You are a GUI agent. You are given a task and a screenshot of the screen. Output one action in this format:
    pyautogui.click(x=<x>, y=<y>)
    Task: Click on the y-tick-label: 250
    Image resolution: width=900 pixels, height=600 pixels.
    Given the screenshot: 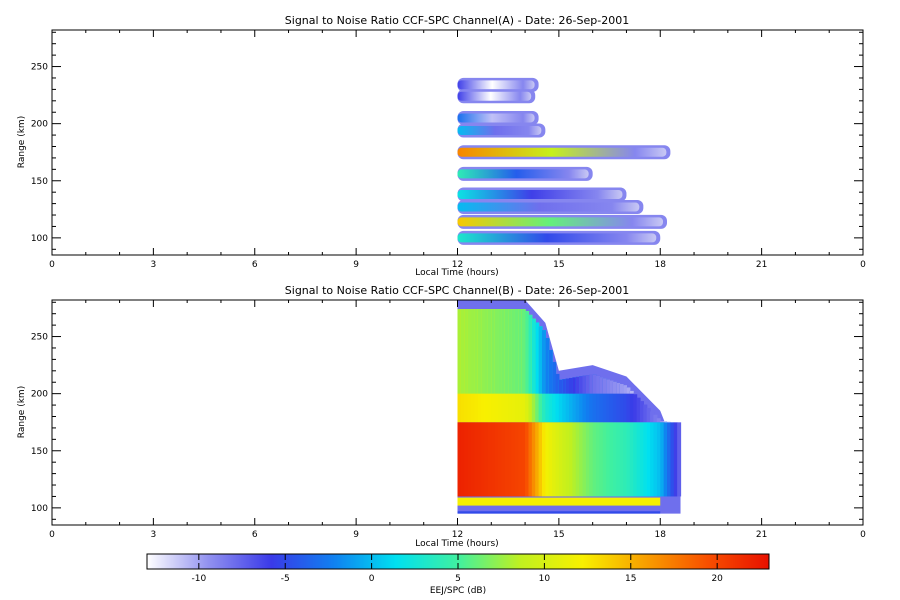 What is the action you would take?
    pyautogui.click(x=39, y=68)
    